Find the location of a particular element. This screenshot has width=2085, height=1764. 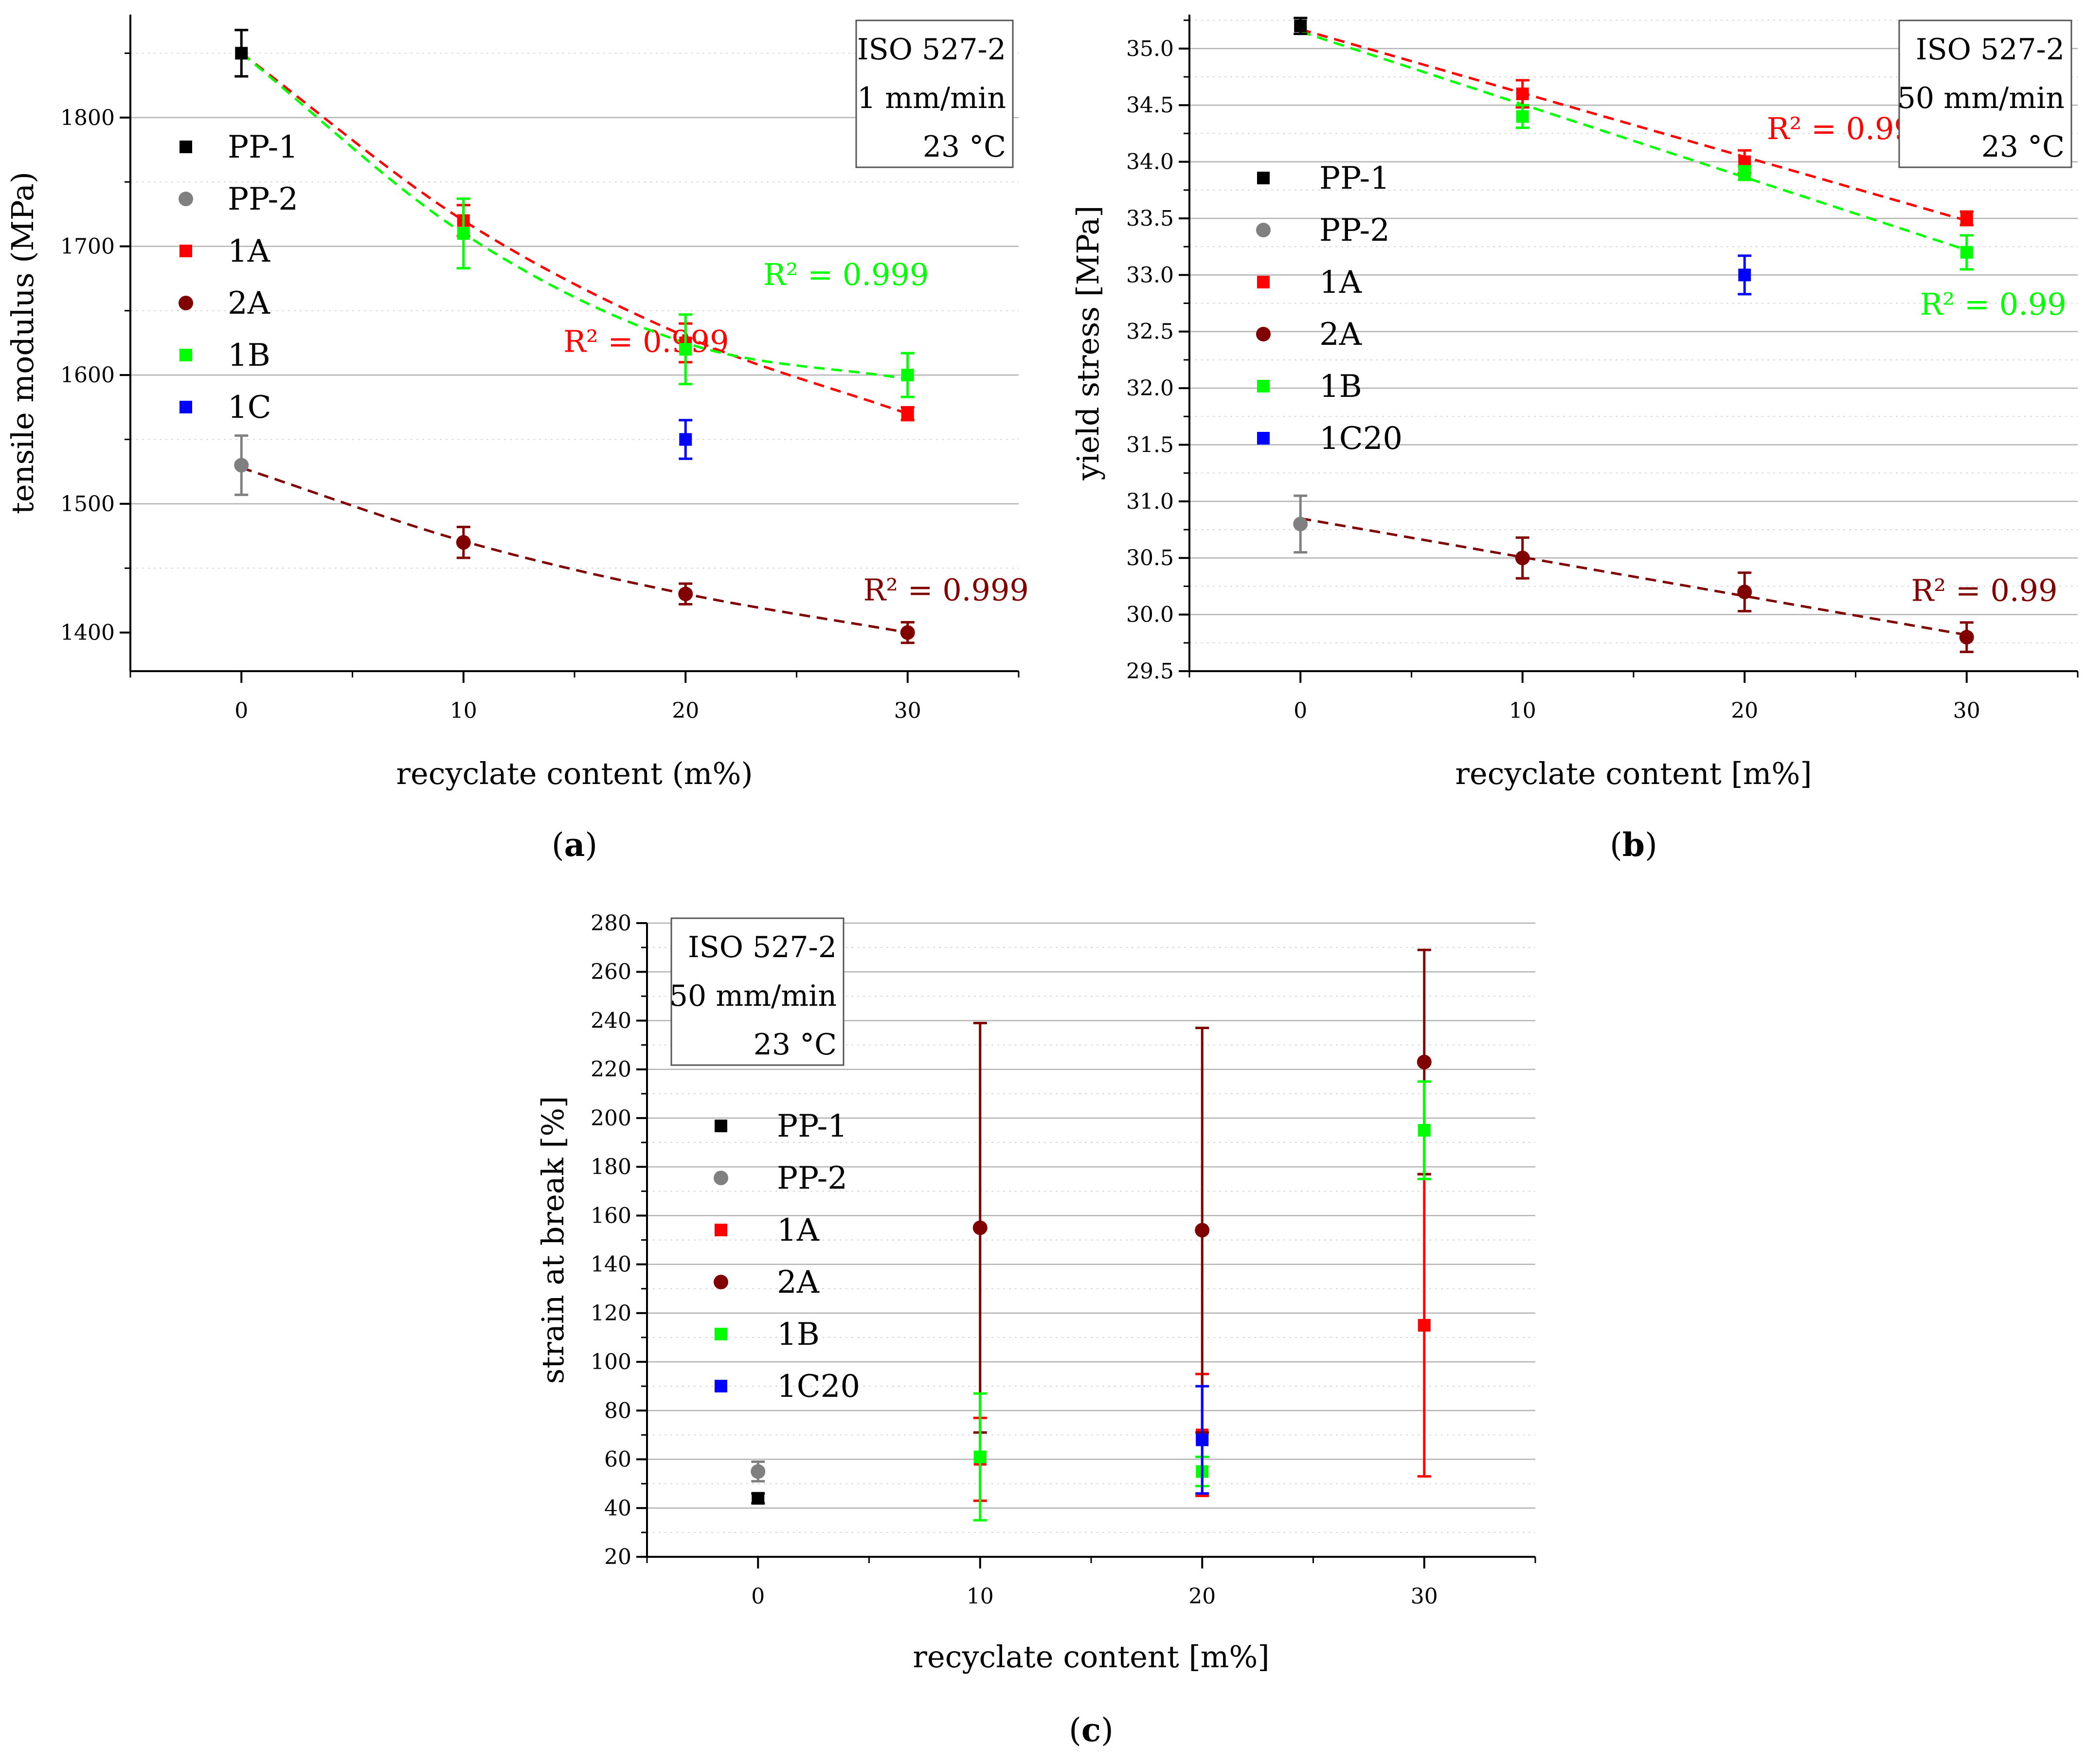

y-tick-label: 1800 is located at coordinates (87, 118).